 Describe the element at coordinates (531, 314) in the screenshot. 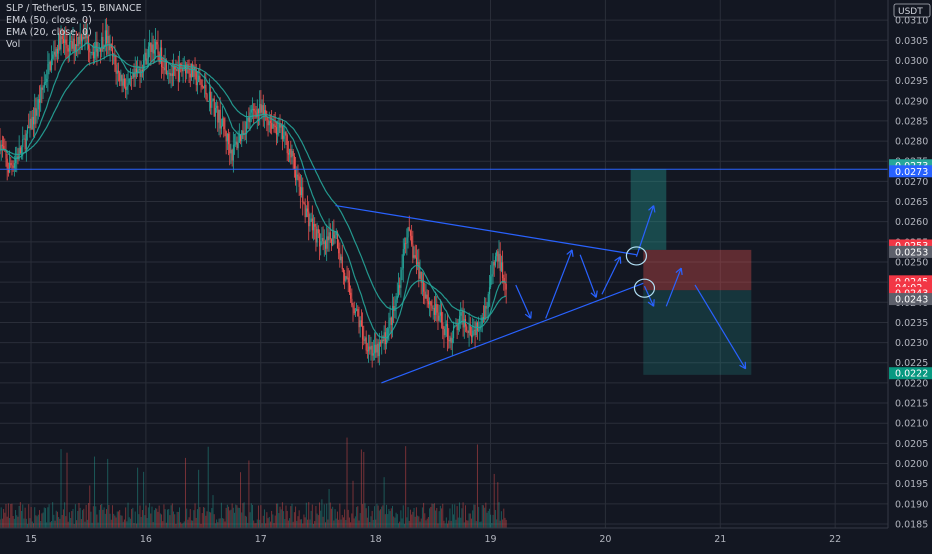

I see `arrow-head` at that location.